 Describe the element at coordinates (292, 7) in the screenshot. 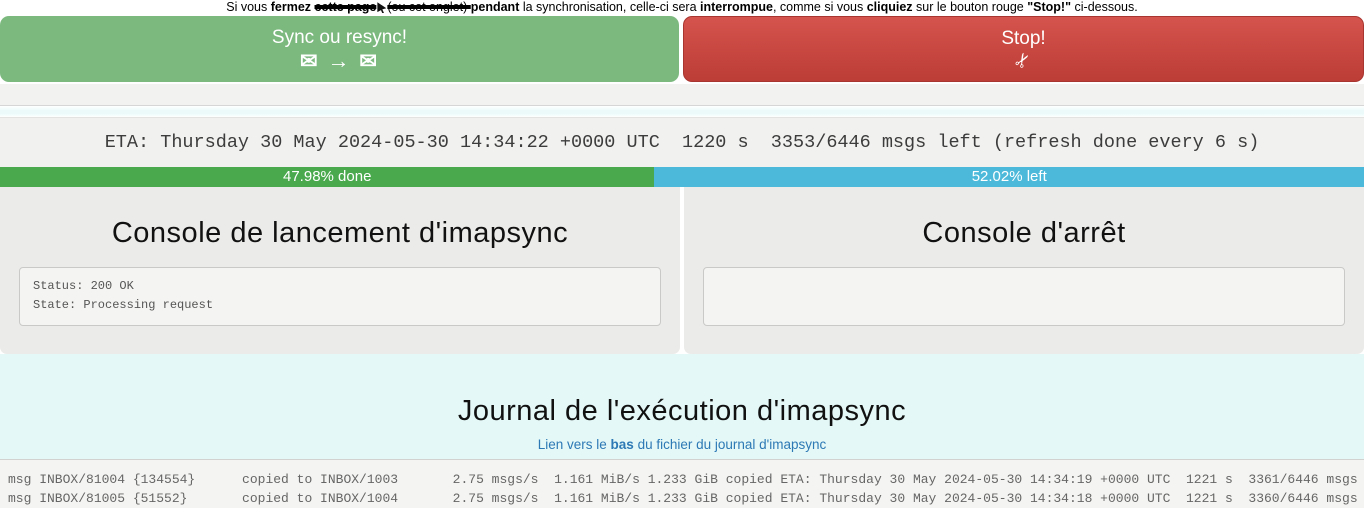

I see `note-bold-fermez: fermez` at that location.